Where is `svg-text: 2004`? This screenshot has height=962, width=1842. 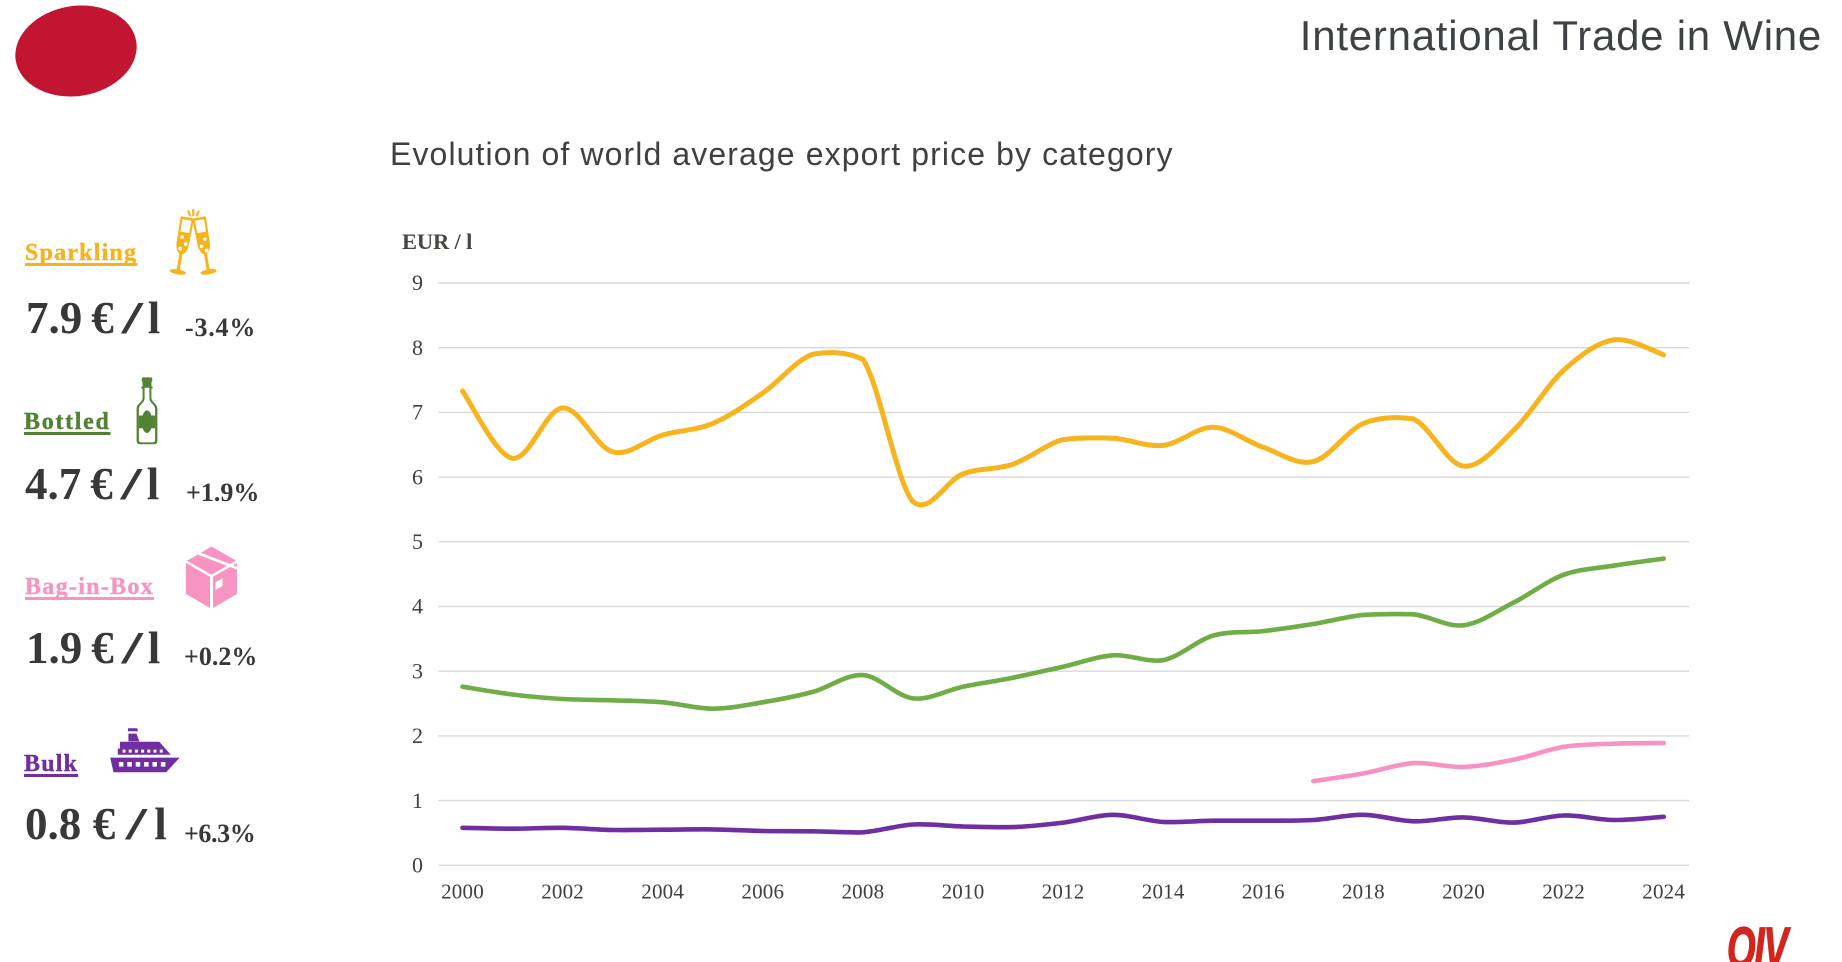
svg-text: 2004 is located at coordinates (662, 892).